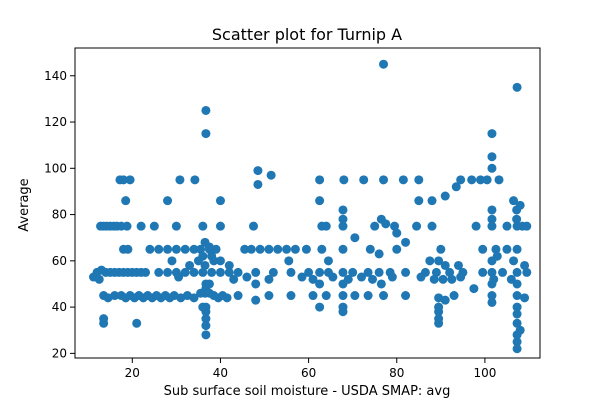 This screenshot has height=400, width=600. Describe the element at coordinates (59, 215) in the screenshot. I see `y-tick-label: 80` at that location.